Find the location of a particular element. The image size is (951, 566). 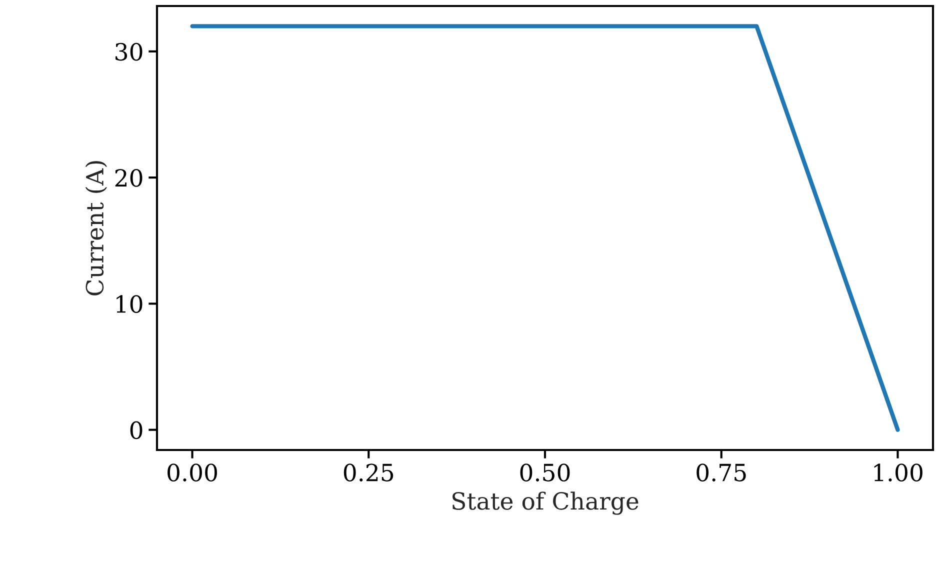

x-tick-label: 0.25 is located at coordinates (369, 473).